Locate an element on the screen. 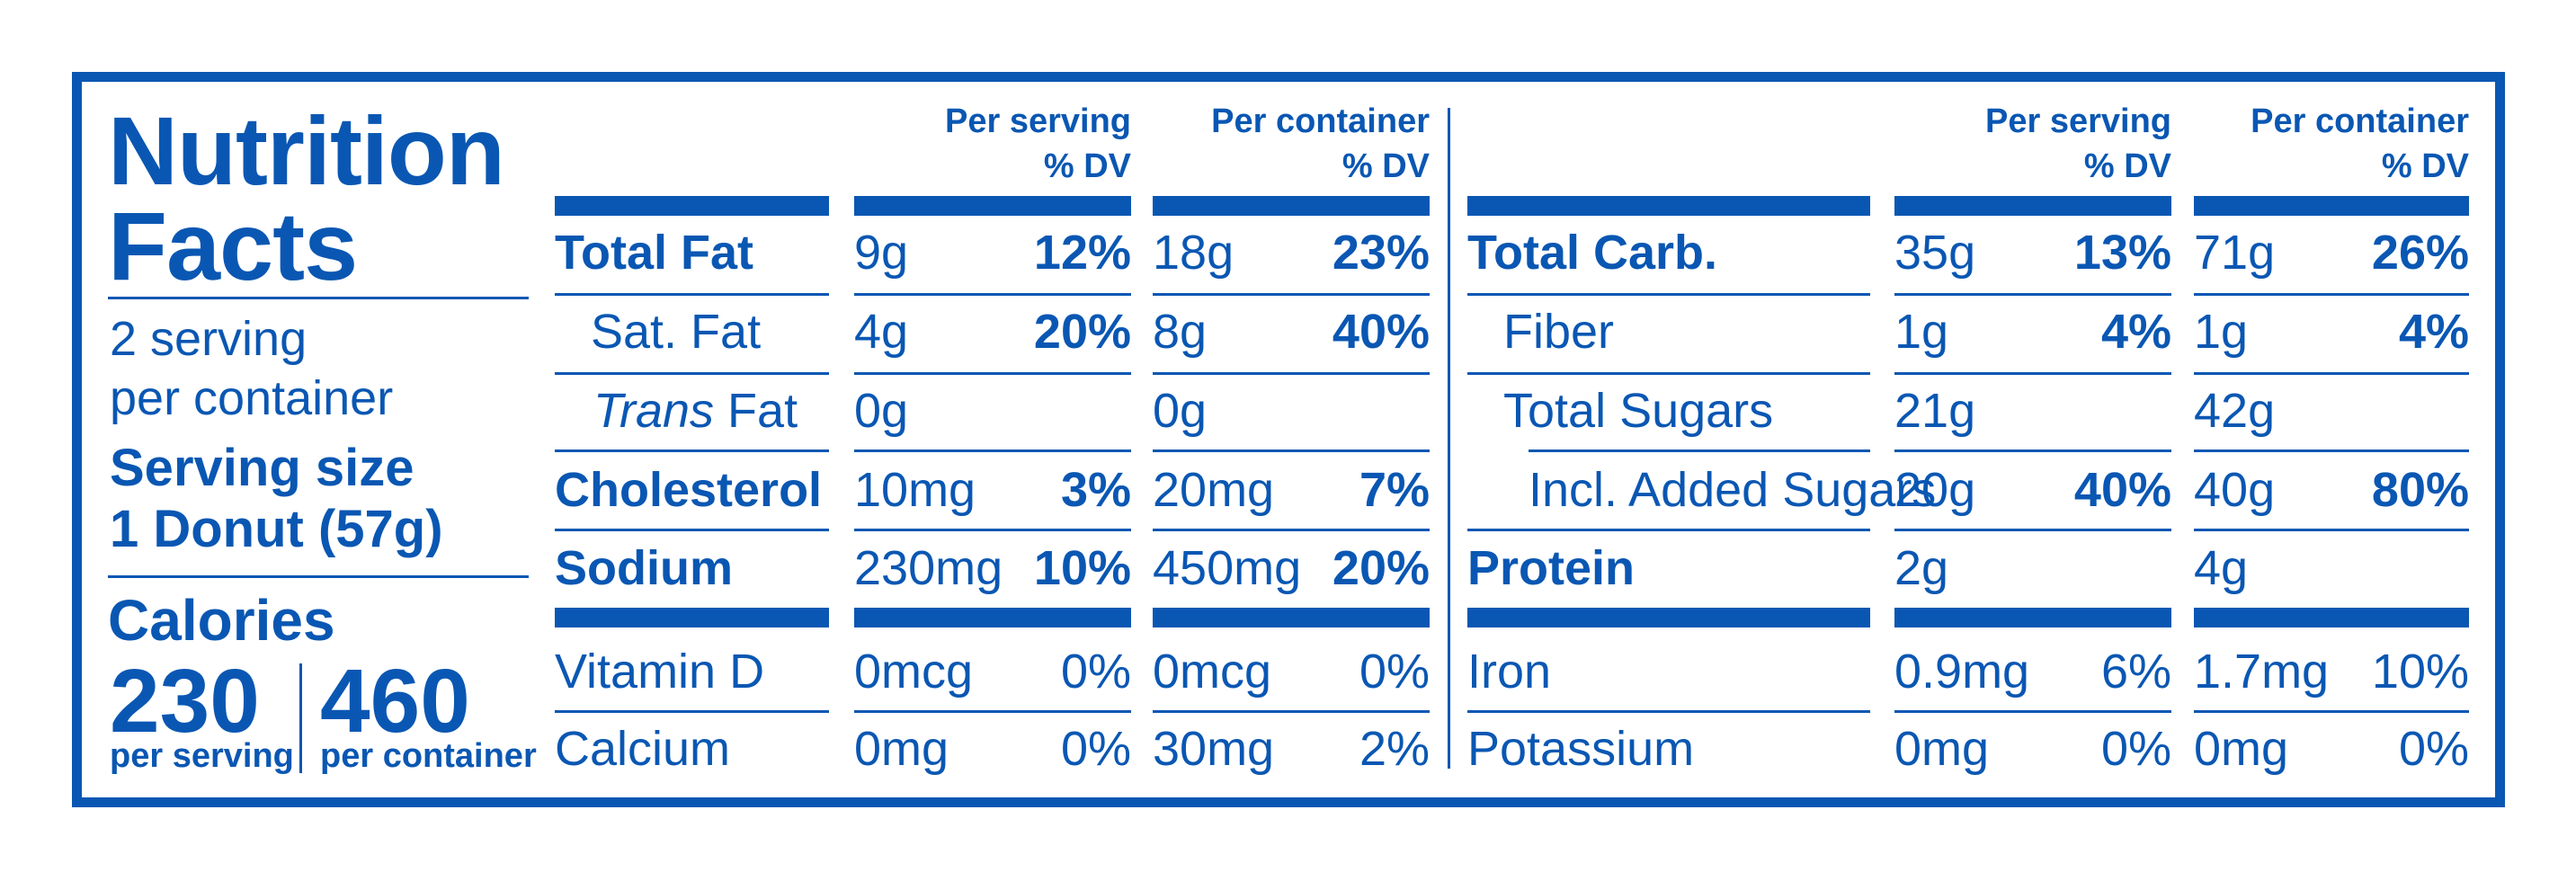 This screenshot has width=2576, height=881. container-amount: 0mg is located at coordinates (2241, 749).